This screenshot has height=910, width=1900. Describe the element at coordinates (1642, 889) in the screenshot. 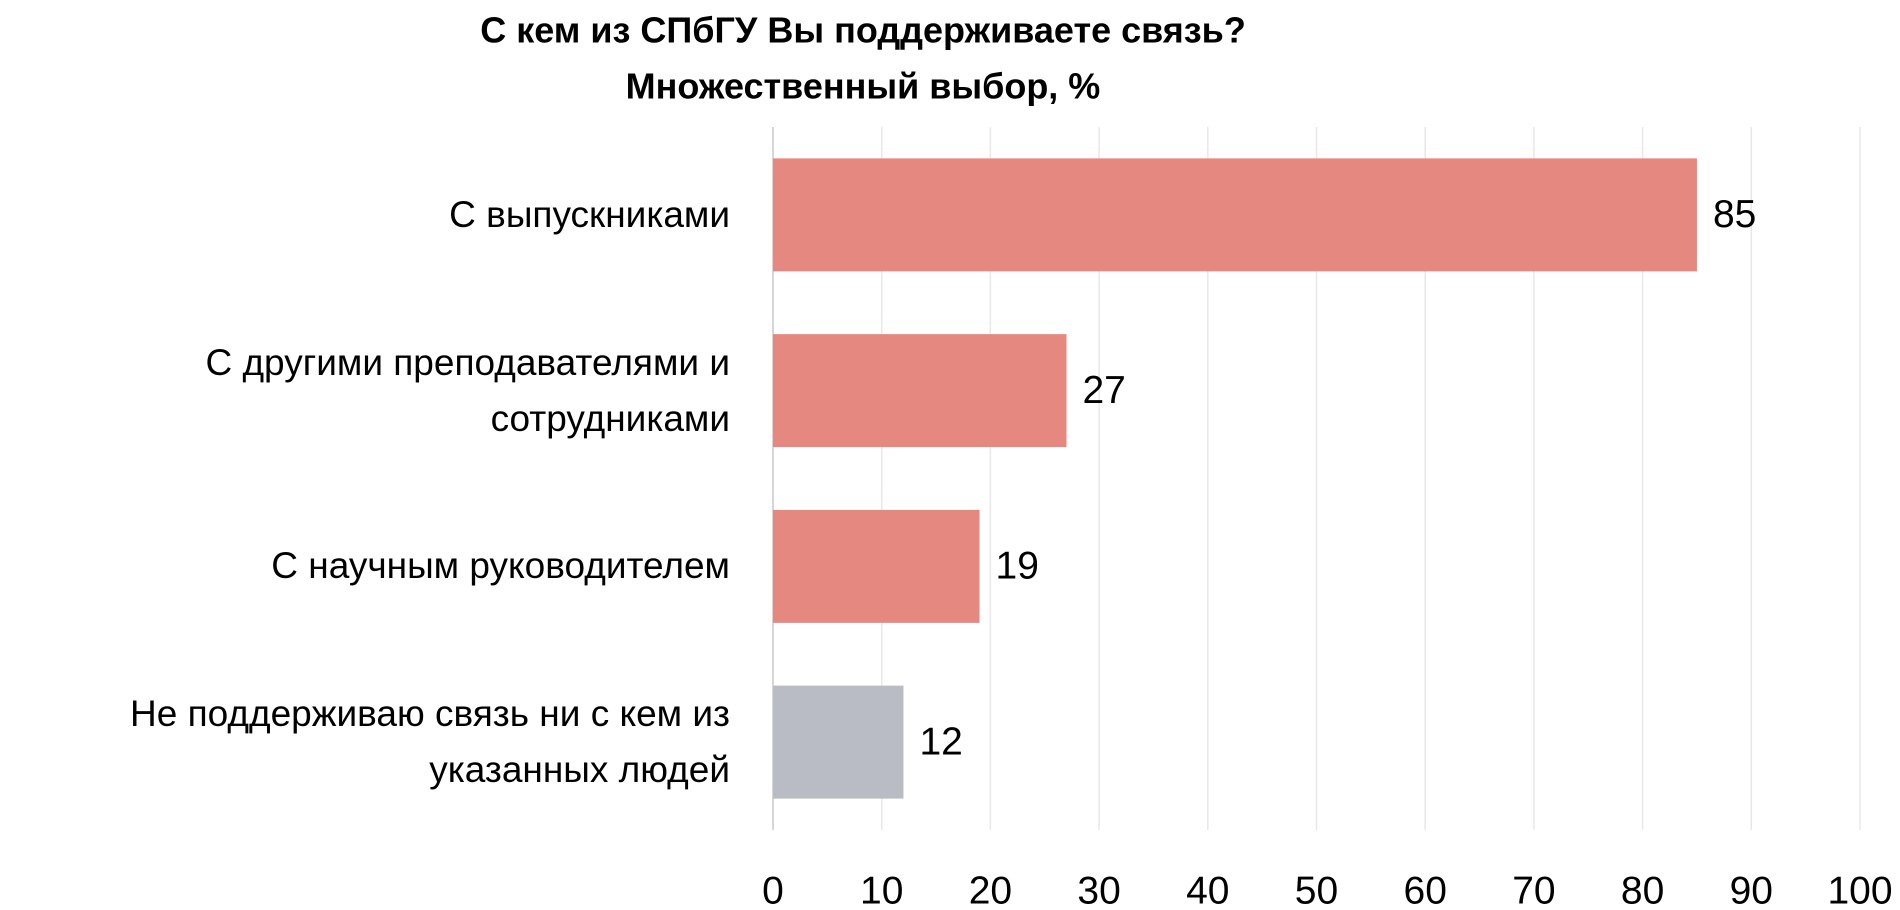

I see `x-tick-label: 80` at that location.